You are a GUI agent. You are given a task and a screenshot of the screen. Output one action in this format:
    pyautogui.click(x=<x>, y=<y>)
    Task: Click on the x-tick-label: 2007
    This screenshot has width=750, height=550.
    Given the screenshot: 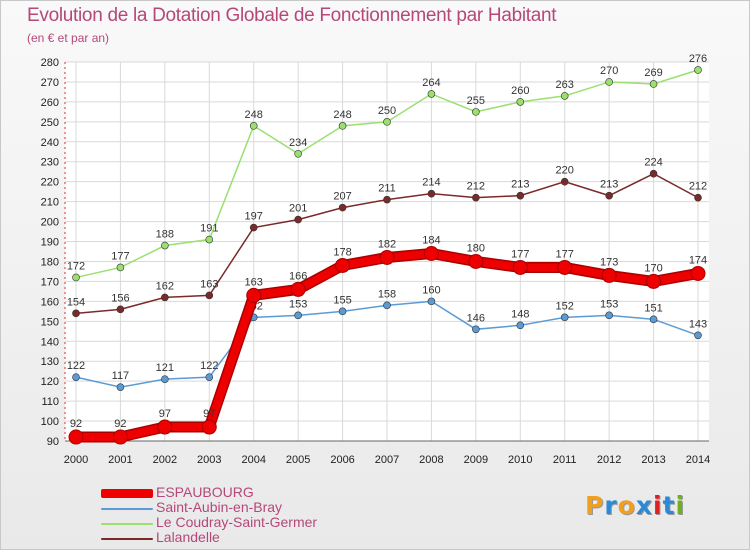 What is the action you would take?
    pyautogui.click(x=387, y=460)
    